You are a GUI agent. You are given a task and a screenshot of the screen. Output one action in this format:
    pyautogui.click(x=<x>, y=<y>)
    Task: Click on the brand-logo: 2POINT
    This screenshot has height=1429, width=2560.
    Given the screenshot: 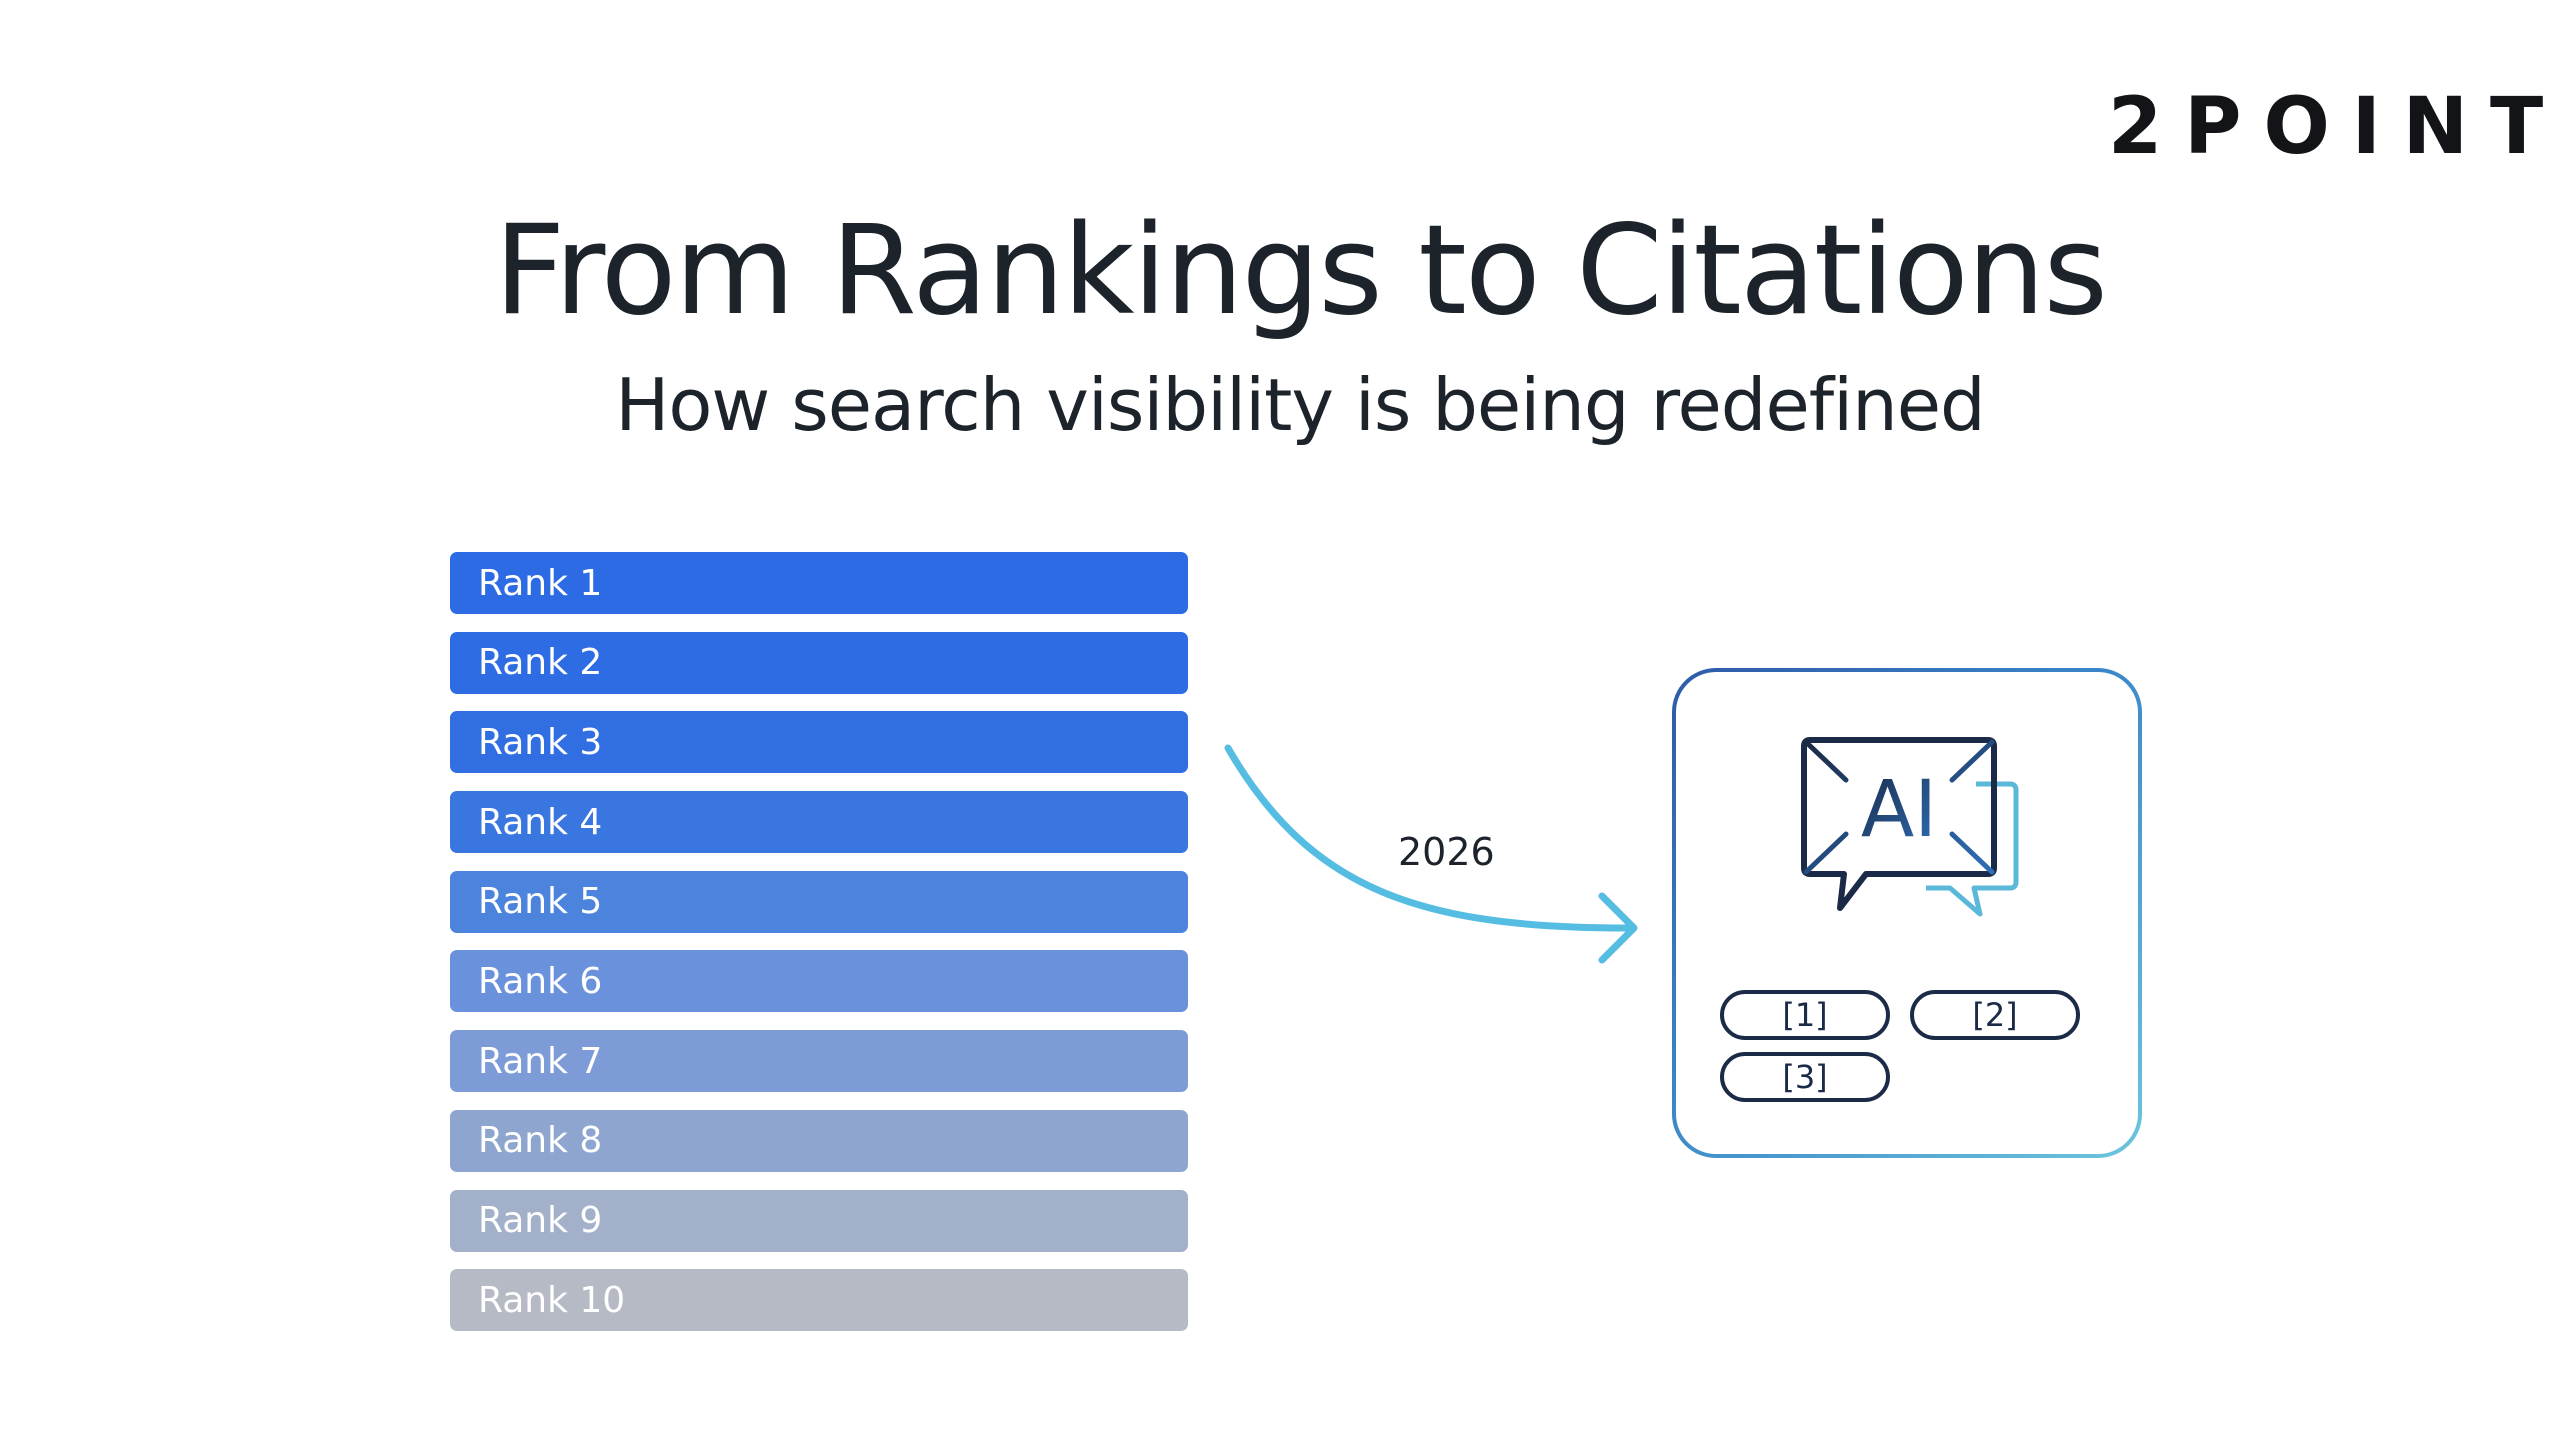 What is the action you would take?
    pyautogui.click(x=2334, y=127)
    